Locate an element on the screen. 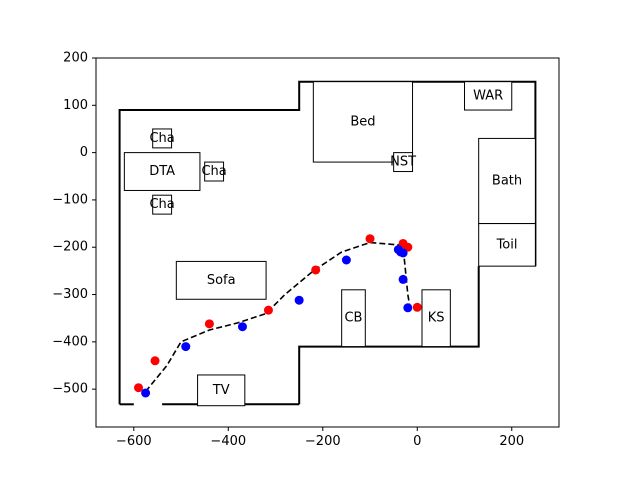 This screenshot has width=640, height=480. y-tick-label: −200 is located at coordinates (70, 247).